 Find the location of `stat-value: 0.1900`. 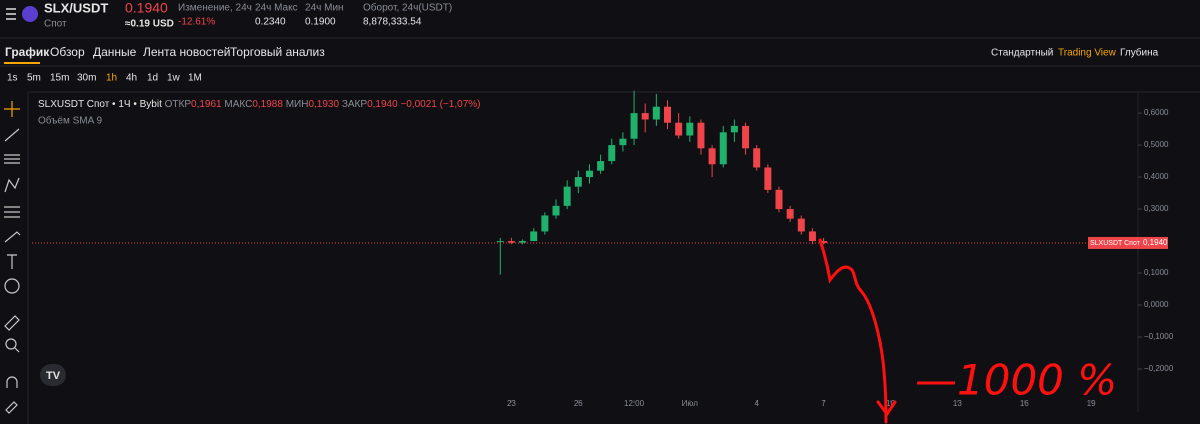

stat-value: 0.1900 is located at coordinates (320, 22).